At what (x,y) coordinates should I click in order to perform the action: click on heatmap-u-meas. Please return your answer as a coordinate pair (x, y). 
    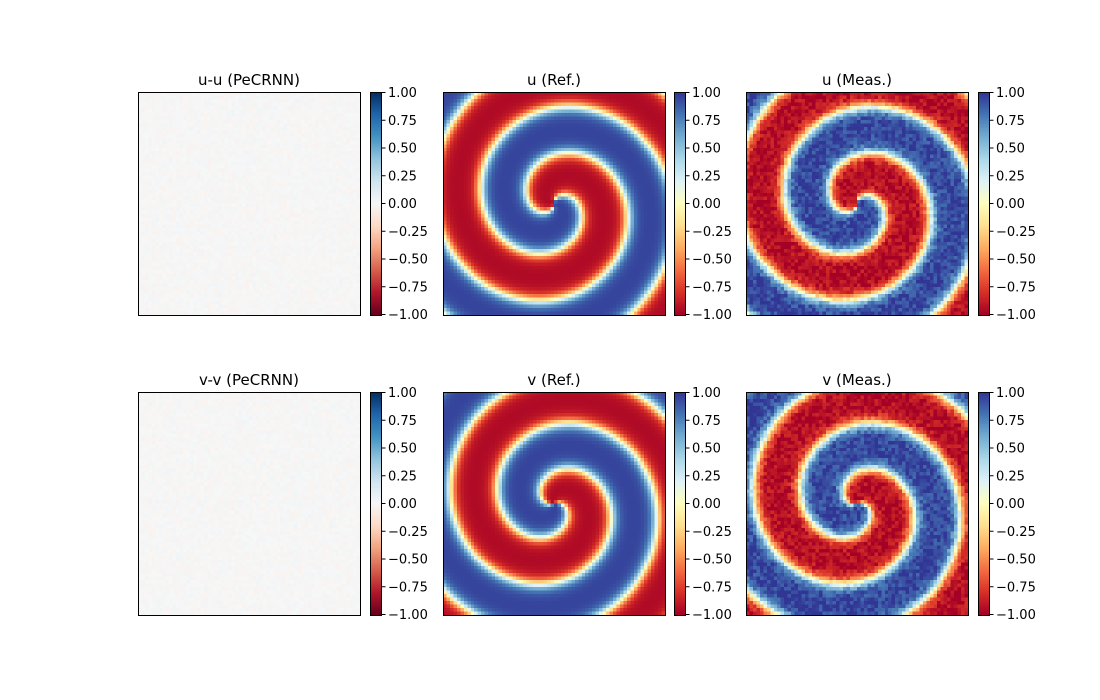
    Looking at the image, I should click on (857, 203).